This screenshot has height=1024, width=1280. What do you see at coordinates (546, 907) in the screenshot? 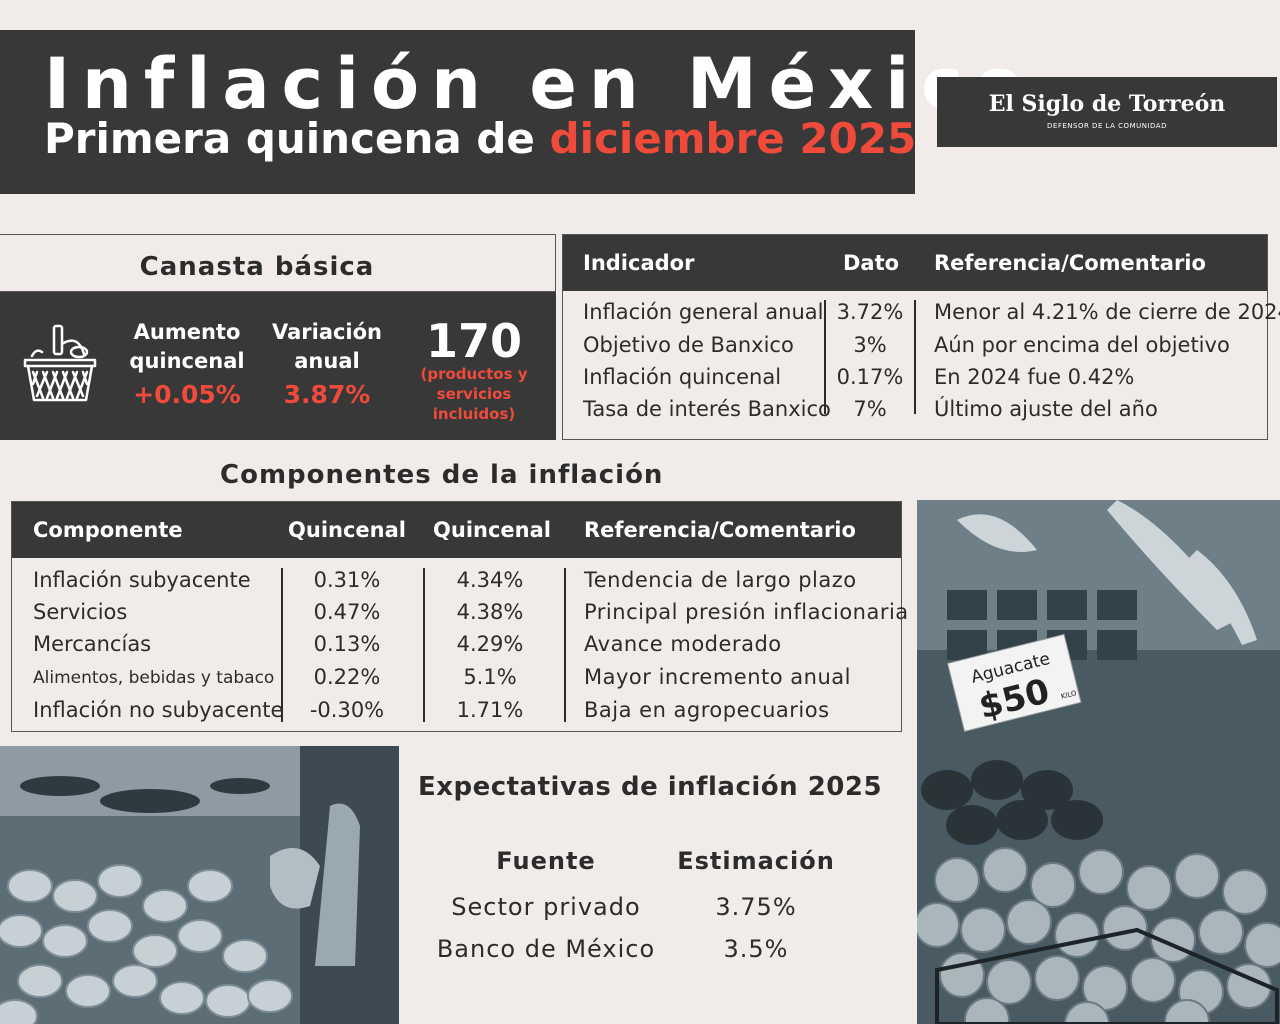
I see `expectativa-fuente: Sector privado` at bounding box center [546, 907].